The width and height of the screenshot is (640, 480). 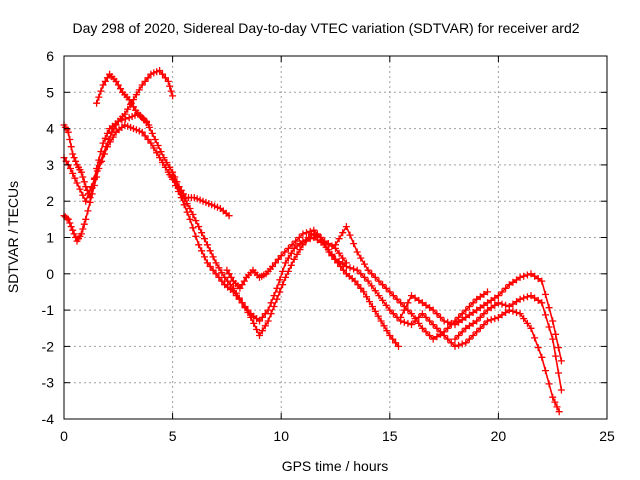 What do you see at coordinates (64, 436) in the screenshot?
I see `x-tick-label: 0` at bounding box center [64, 436].